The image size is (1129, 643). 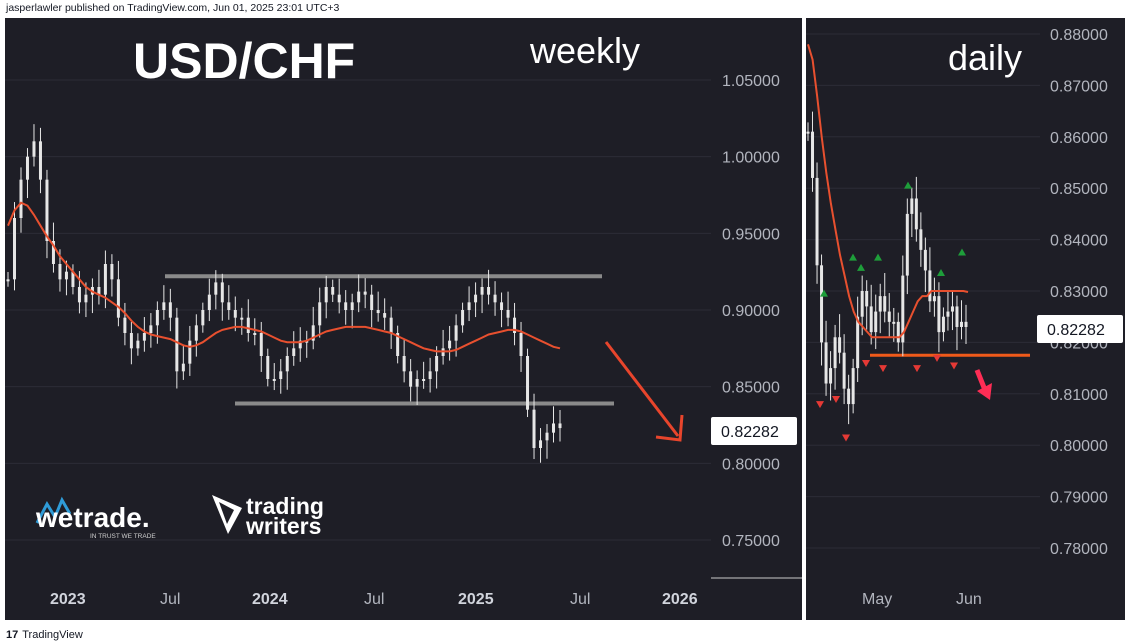 I want to click on x-tick-jul-2025: Jul, so click(x=580, y=599).